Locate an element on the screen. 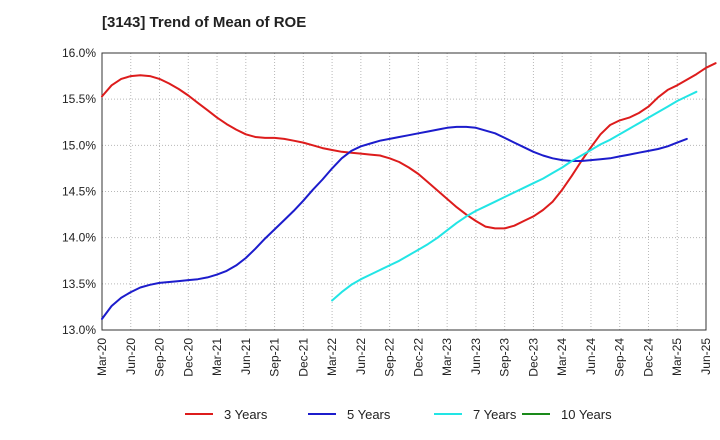 The image size is (720, 440). y-tick-label: 13.5% is located at coordinates (79, 284).